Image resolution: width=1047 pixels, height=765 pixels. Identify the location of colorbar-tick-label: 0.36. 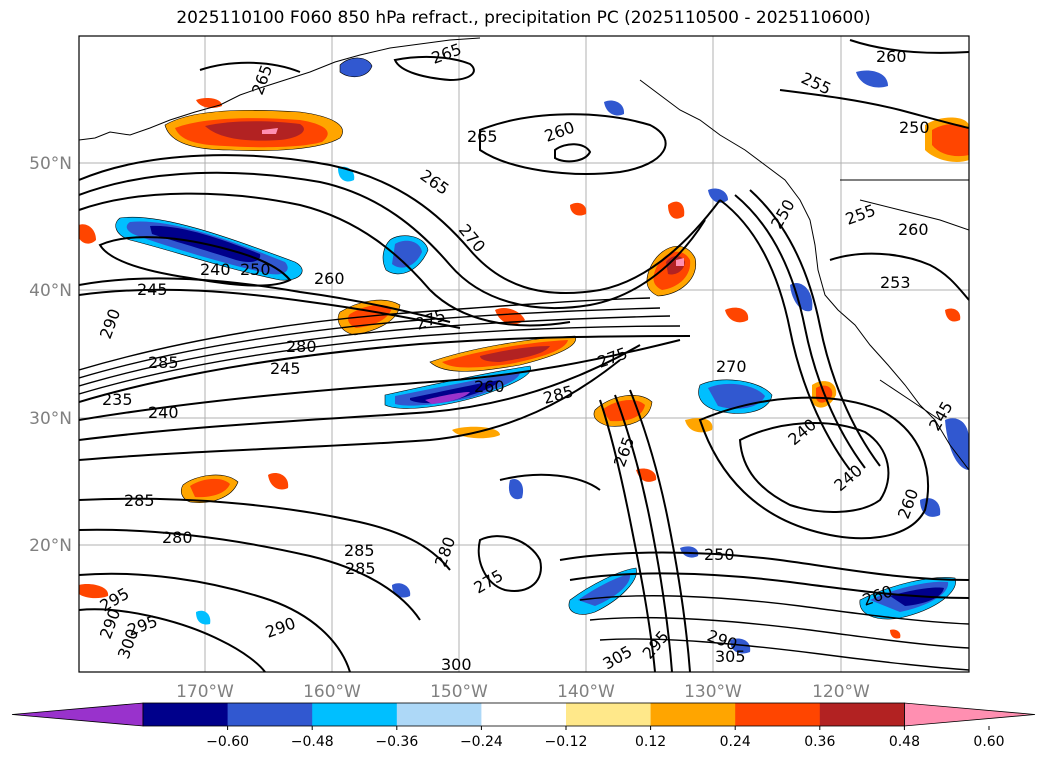
(819, 742).